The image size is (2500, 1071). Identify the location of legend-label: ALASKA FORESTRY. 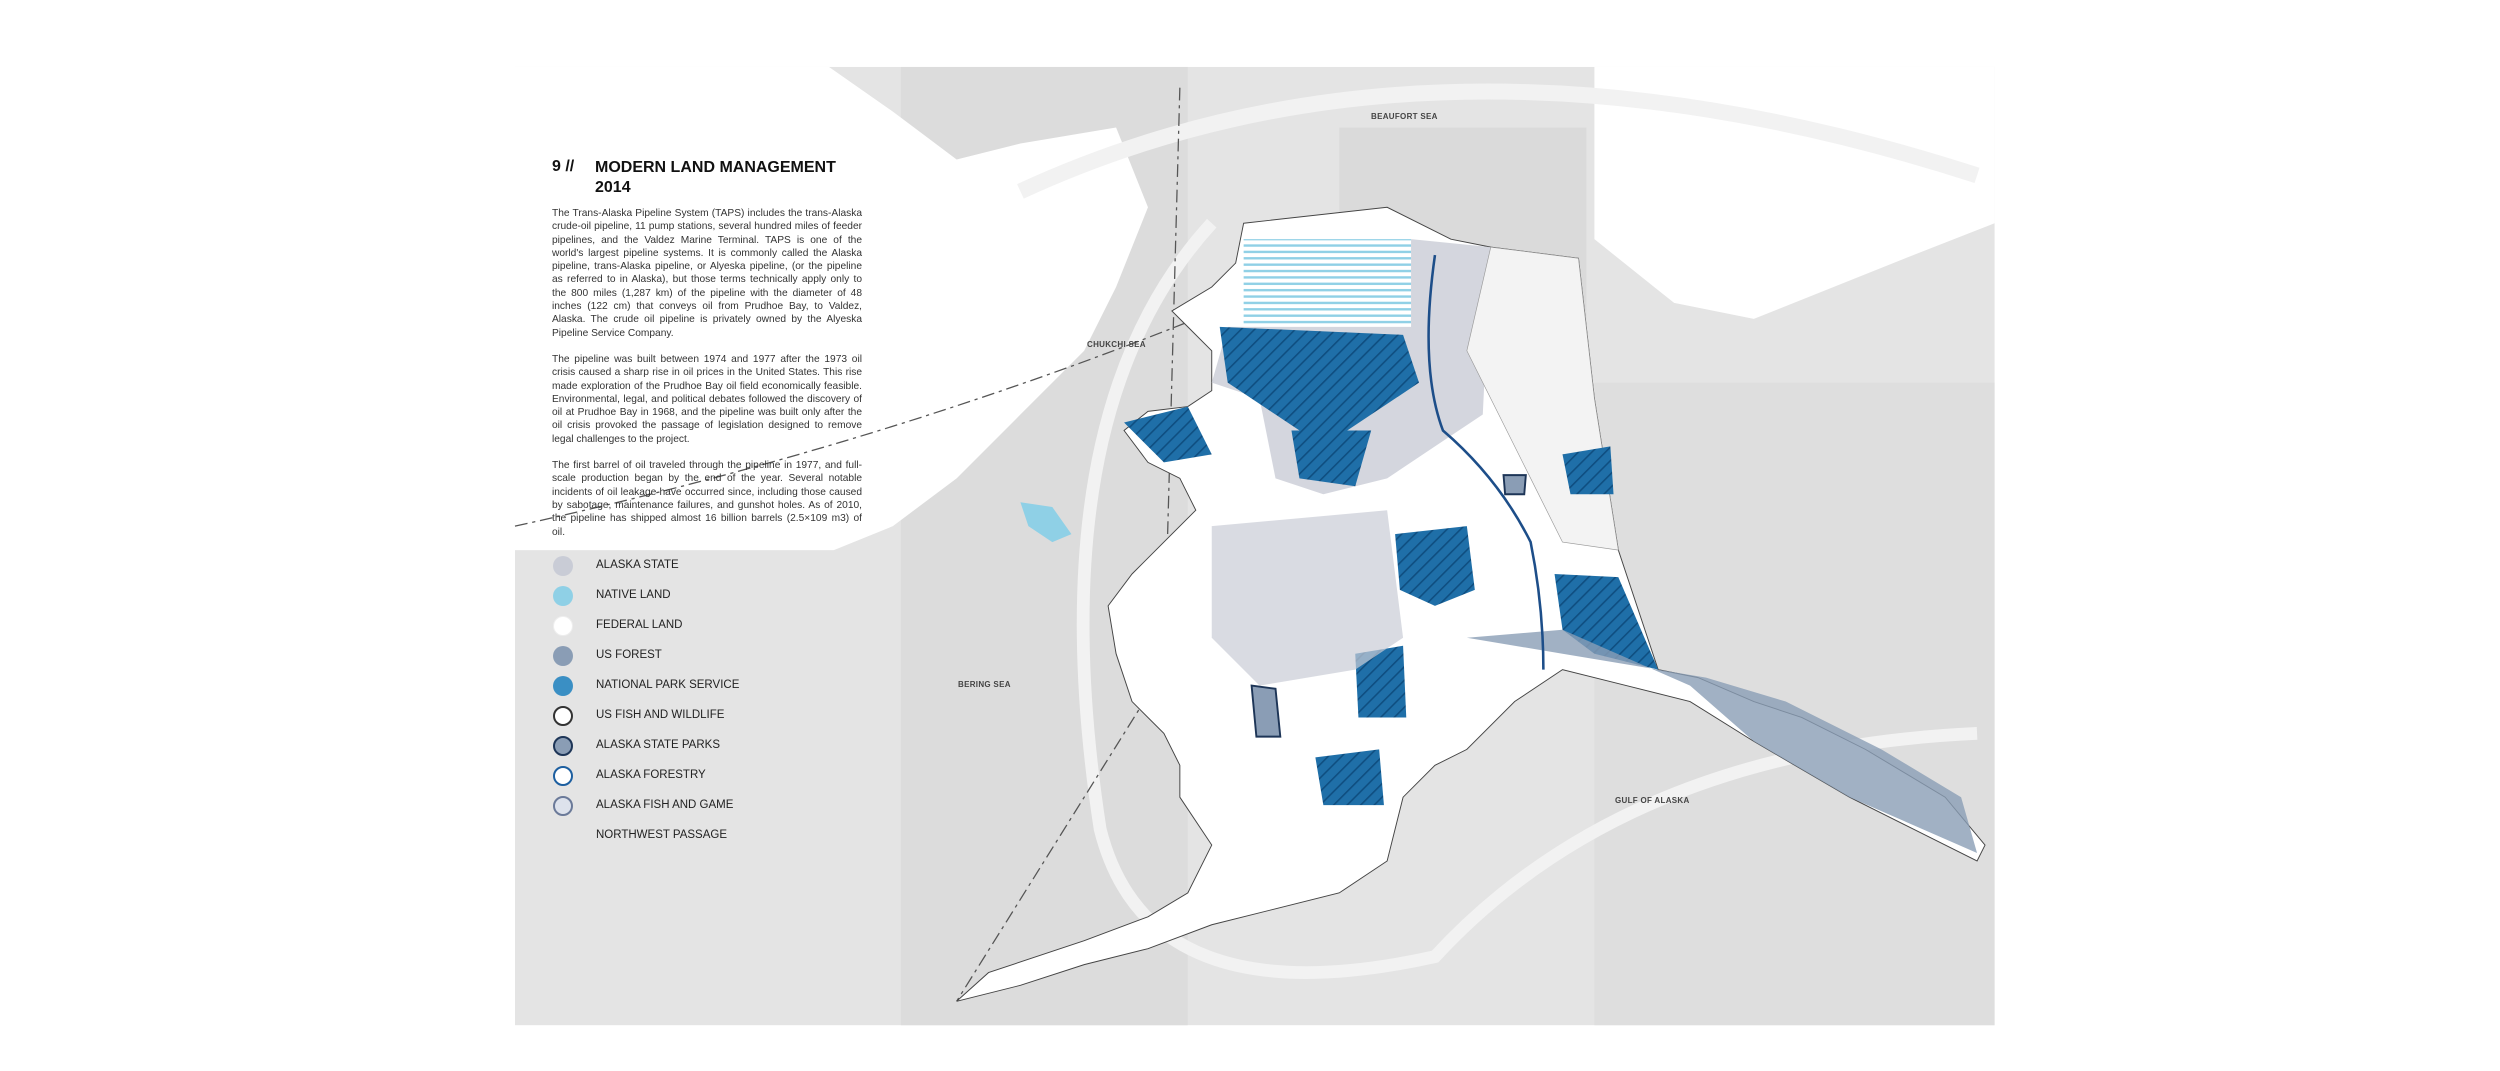
(651, 775).